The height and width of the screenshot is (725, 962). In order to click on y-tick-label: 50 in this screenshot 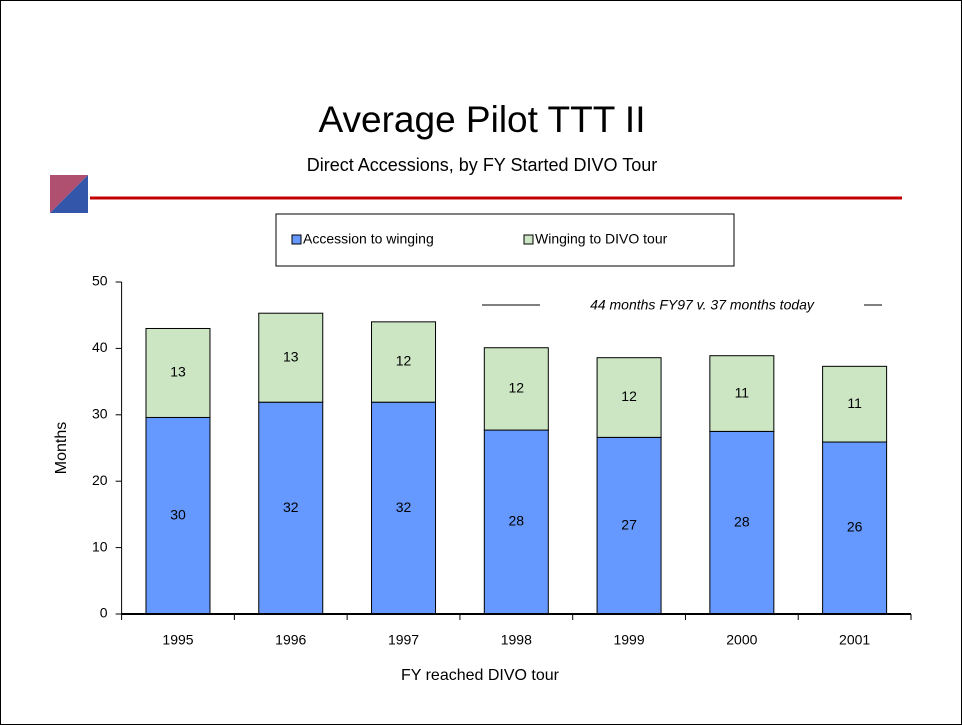, I will do `click(100, 281)`.